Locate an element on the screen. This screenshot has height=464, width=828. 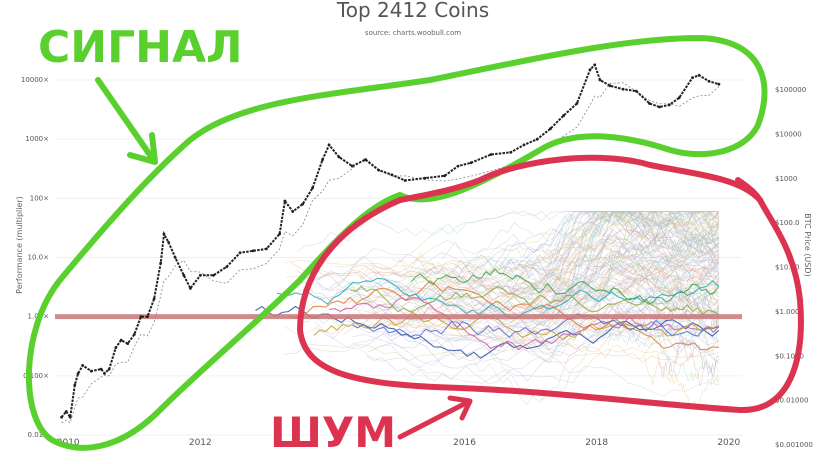
y2-tick-label: $1.000 is located at coordinates (787, 312).